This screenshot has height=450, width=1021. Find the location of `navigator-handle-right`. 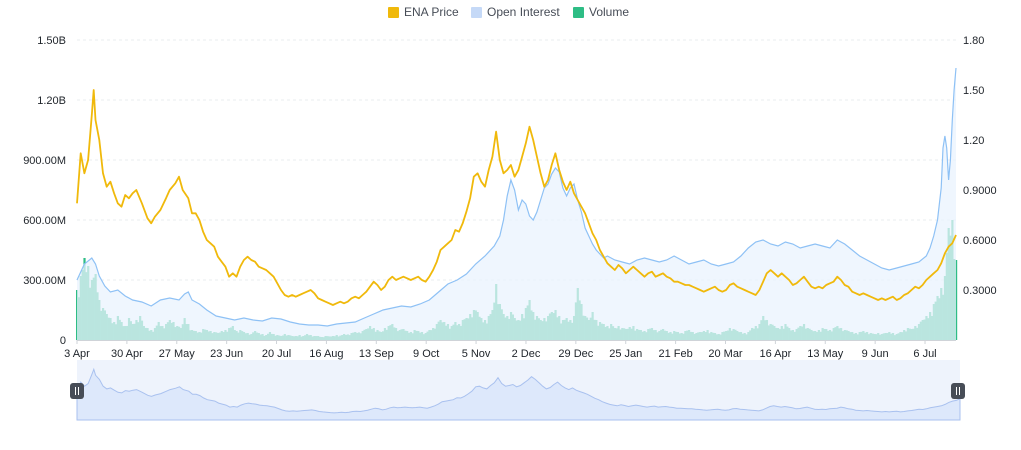

navigator-handle-right is located at coordinates (958, 391).